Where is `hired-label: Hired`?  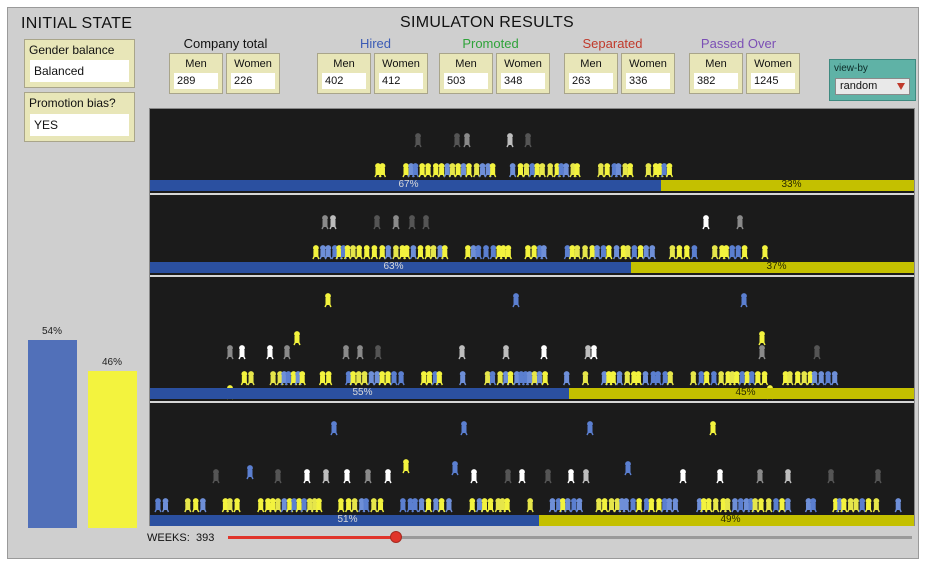 hired-label: Hired is located at coordinates (375, 43).